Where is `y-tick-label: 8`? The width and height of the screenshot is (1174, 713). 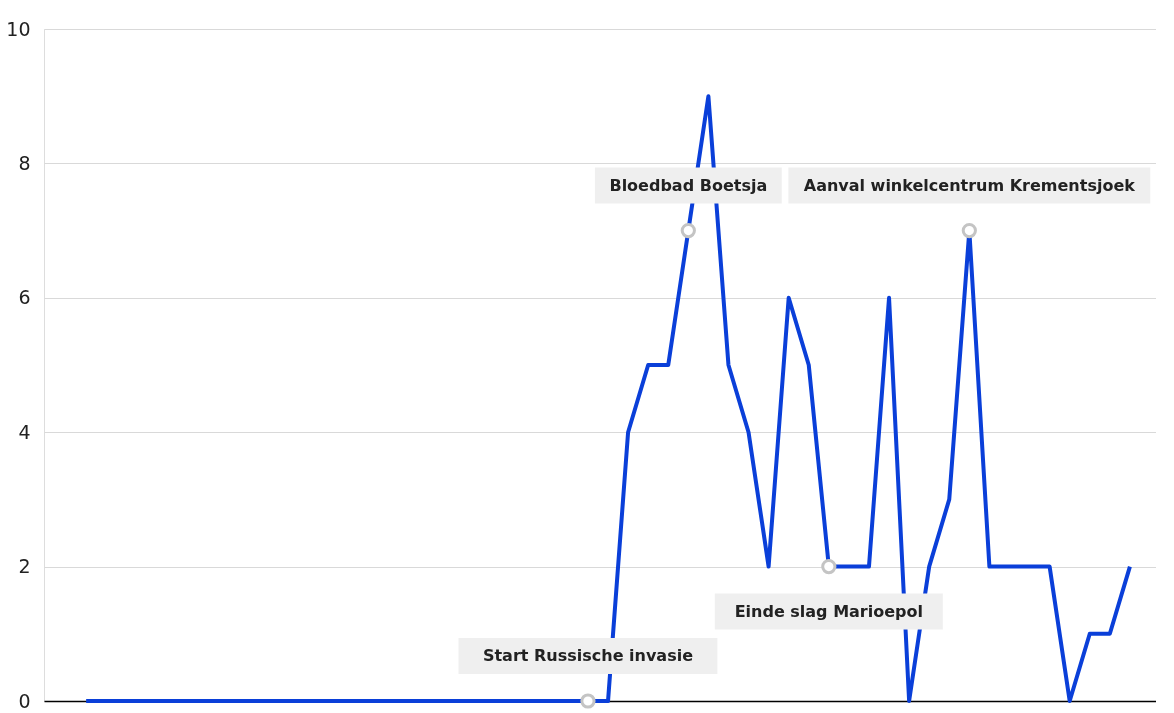 y-tick-label: 8 is located at coordinates (24, 162).